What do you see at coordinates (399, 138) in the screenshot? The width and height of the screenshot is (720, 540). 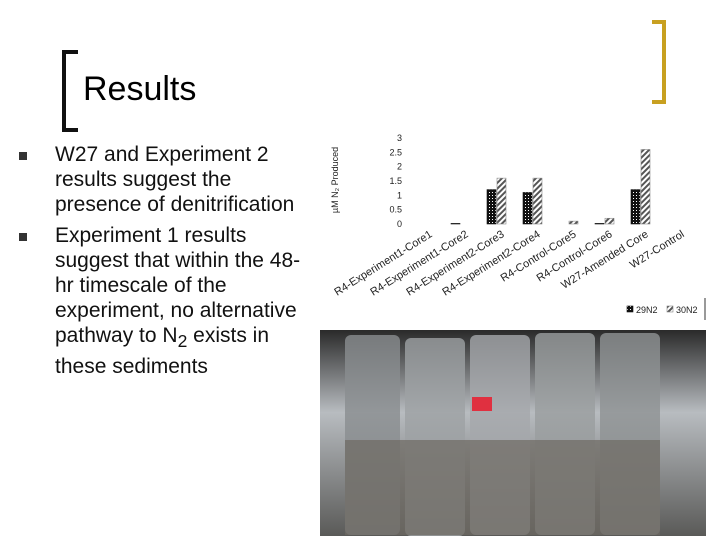 I see `y-tick-label: 3` at bounding box center [399, 138].